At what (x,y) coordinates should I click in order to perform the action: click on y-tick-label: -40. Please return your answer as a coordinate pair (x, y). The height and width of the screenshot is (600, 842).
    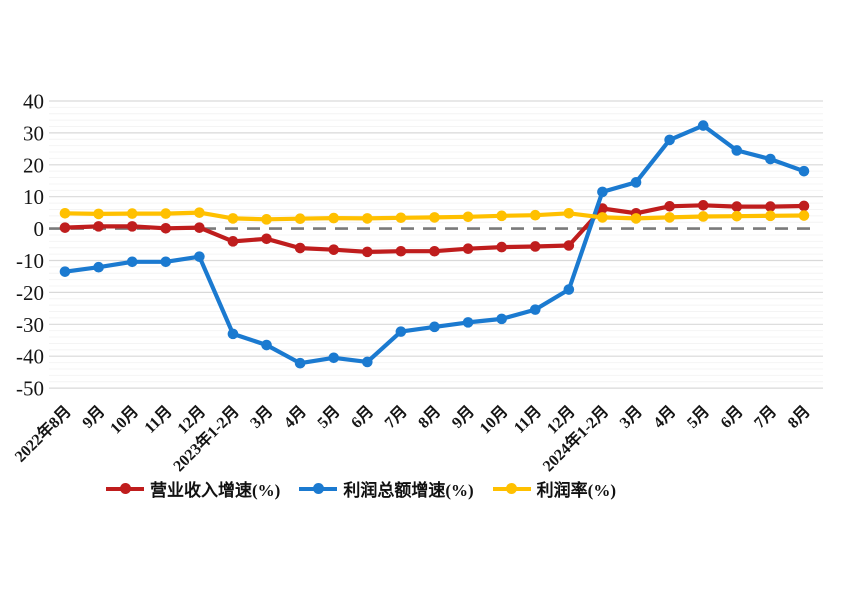
    Looking at the image, I should click on (30, 357).